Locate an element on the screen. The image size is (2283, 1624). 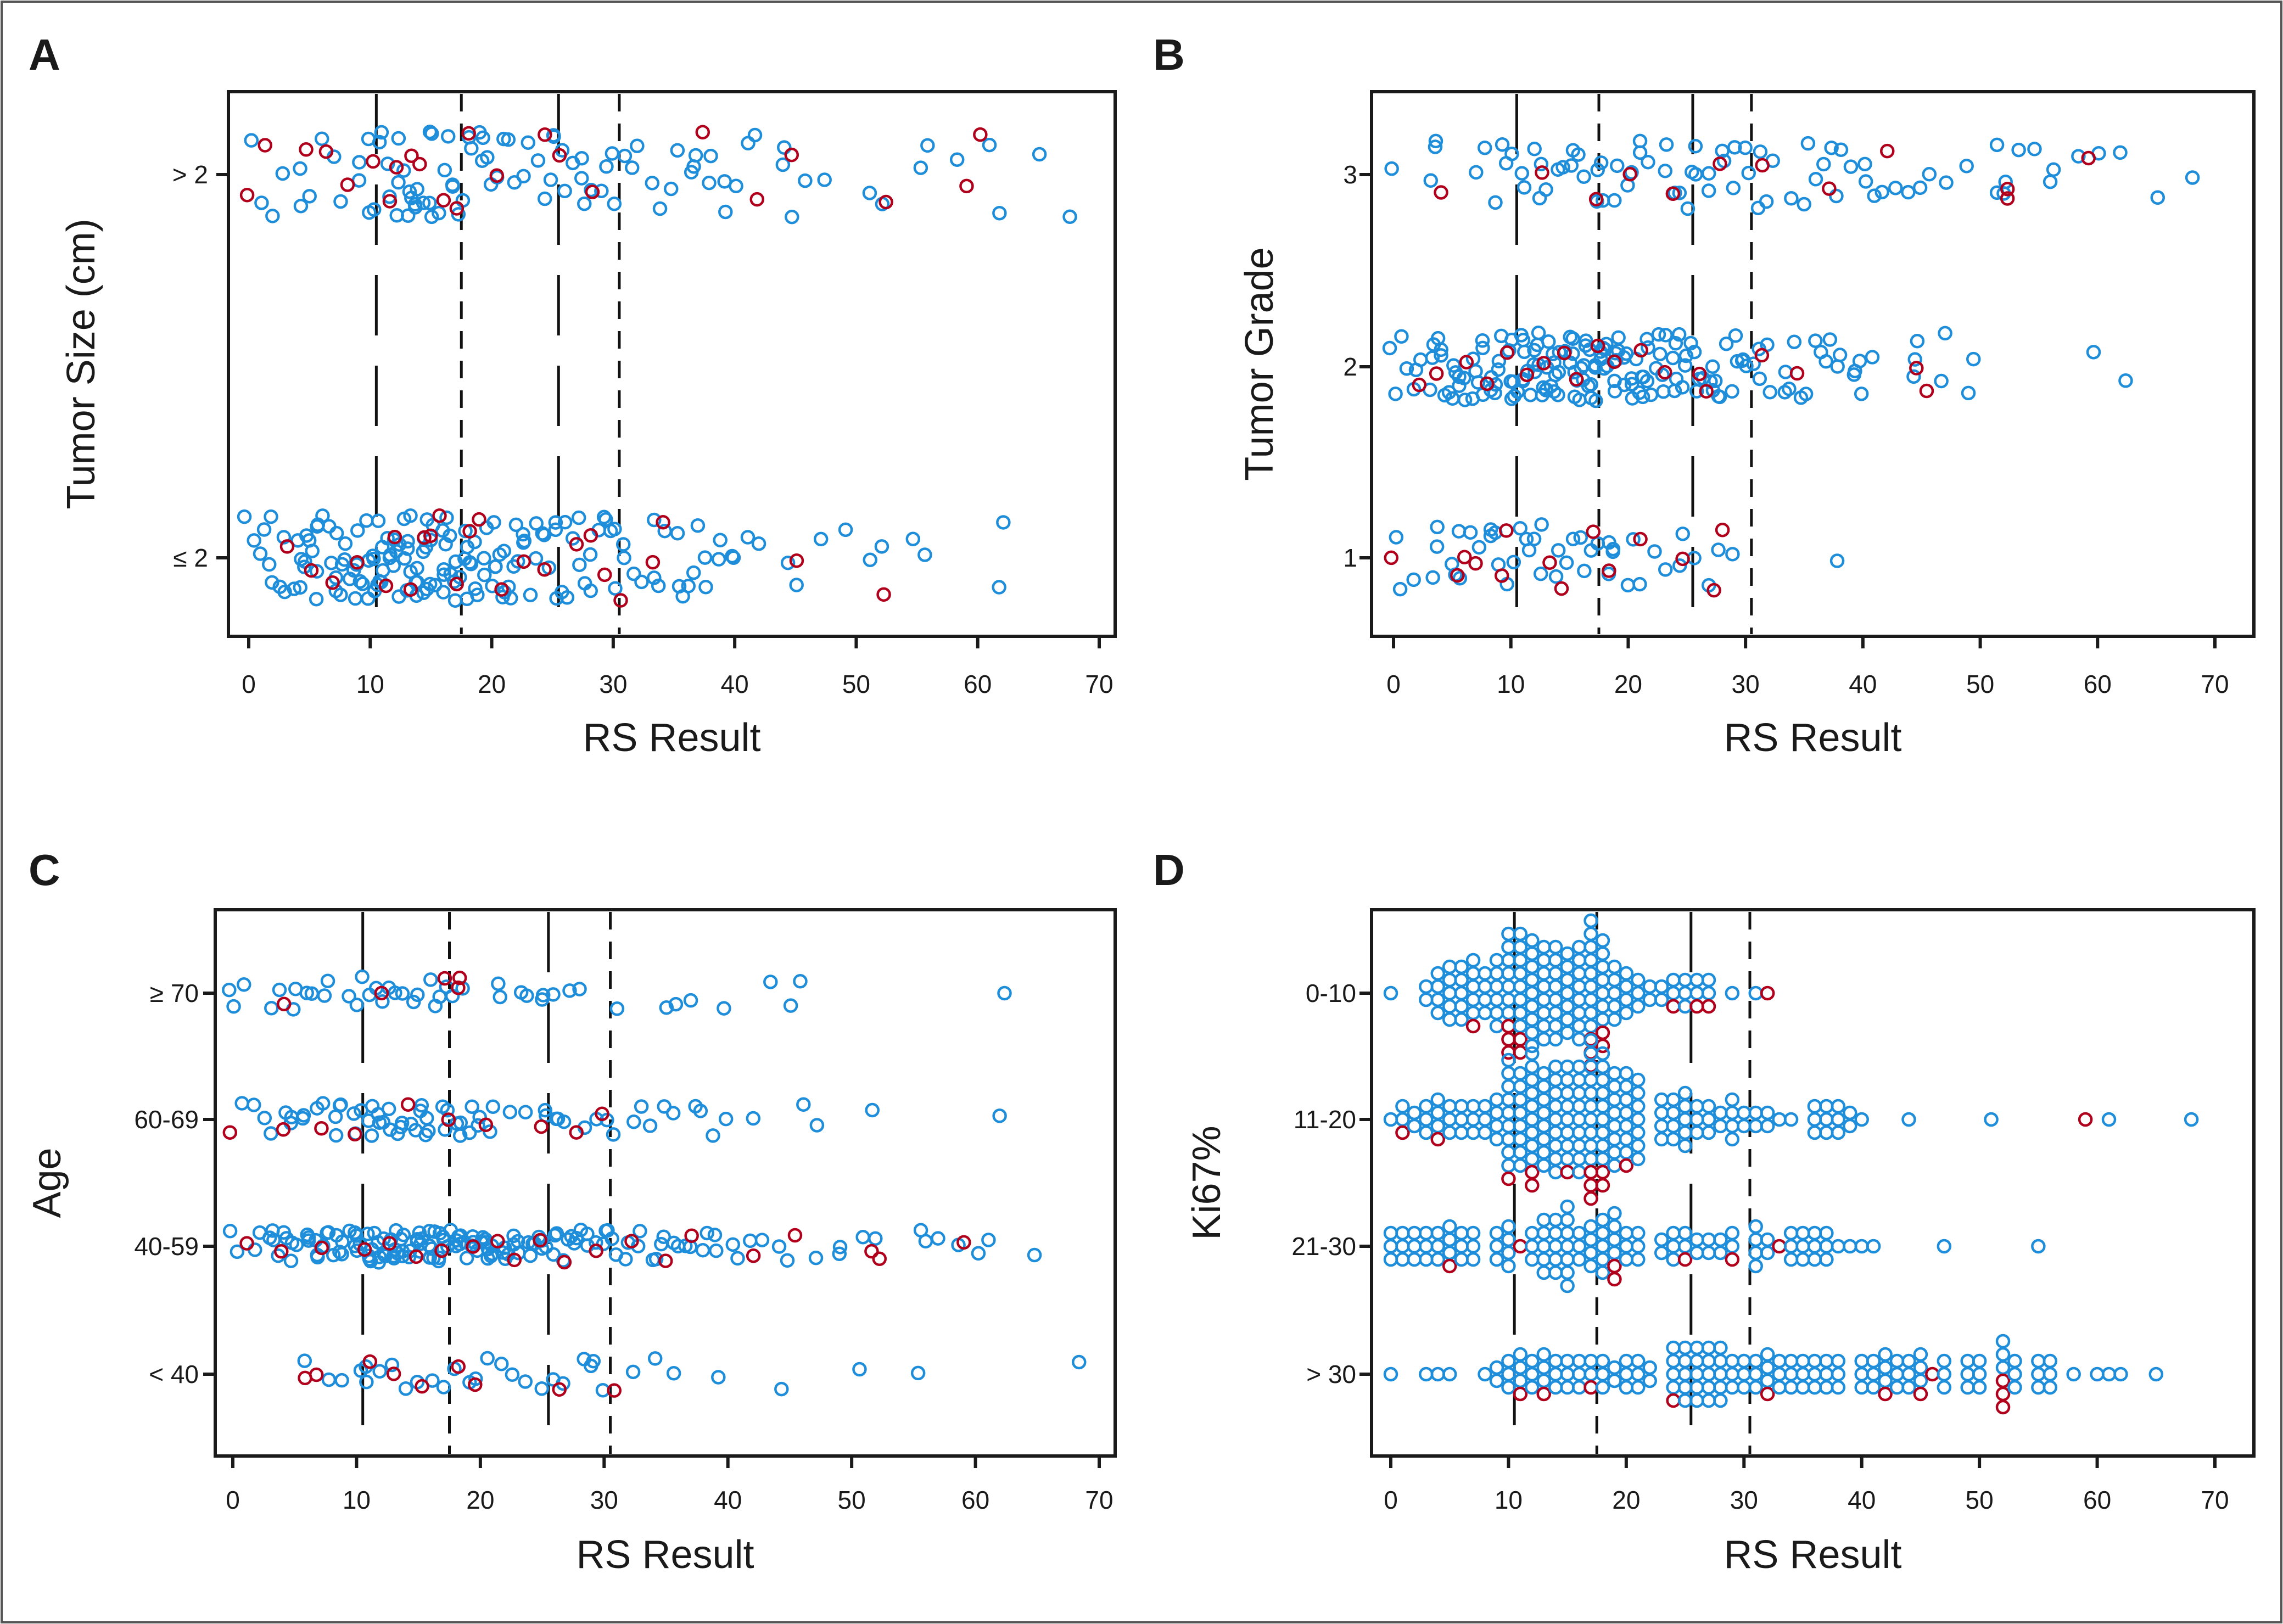
y-tick-label: 60-69 is located at coordinates (166, 1120).